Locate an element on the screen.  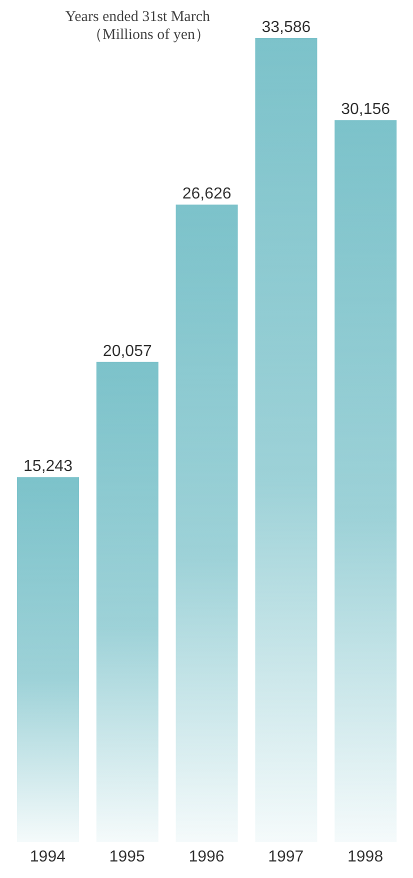
chart-title: Years ended 31st March is located at coordinates (137, 17).